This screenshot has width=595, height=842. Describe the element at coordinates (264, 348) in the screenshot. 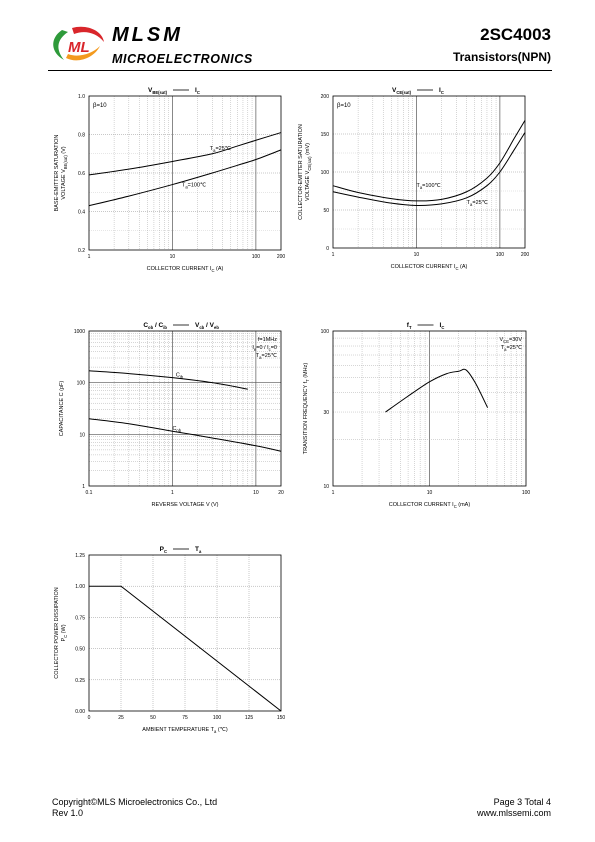

I see `chart-condition: Ie=0 / Ic=0` at that location.